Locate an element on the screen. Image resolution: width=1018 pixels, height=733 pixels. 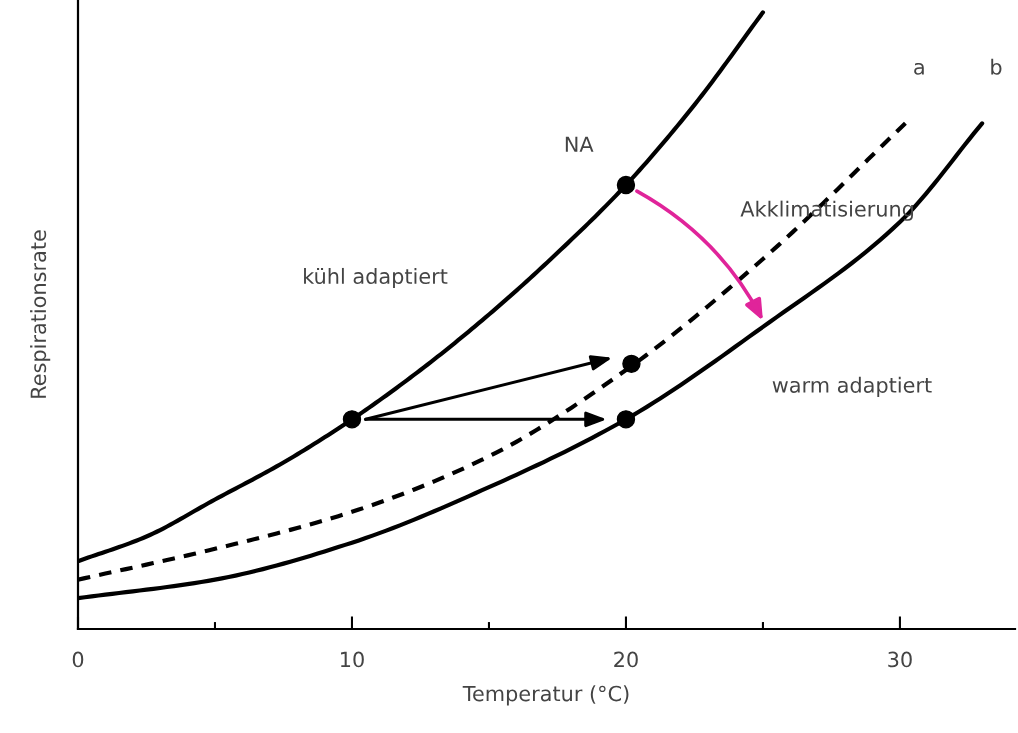
x-tick-label: 0 is located at coordinates (78, 659).